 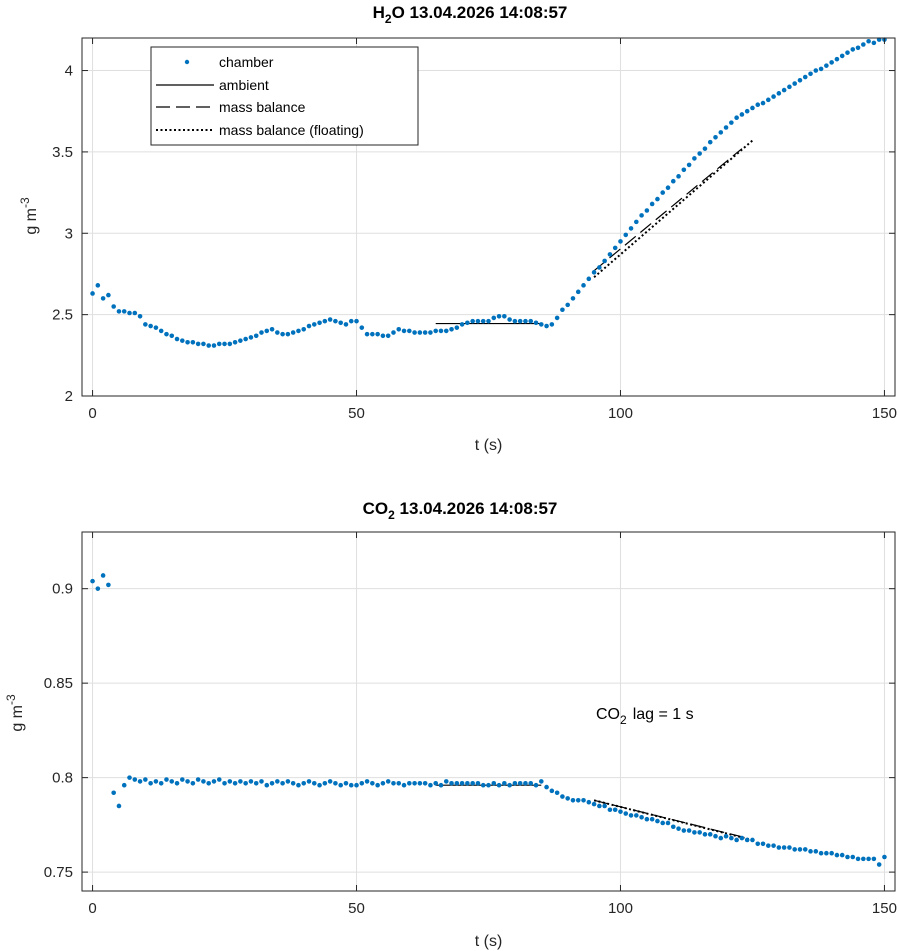 What do you see at coordinates (62, 152) in the screenshot?
I see `h2o-ytick-label: 3.5` at bounding box center [62, 152].